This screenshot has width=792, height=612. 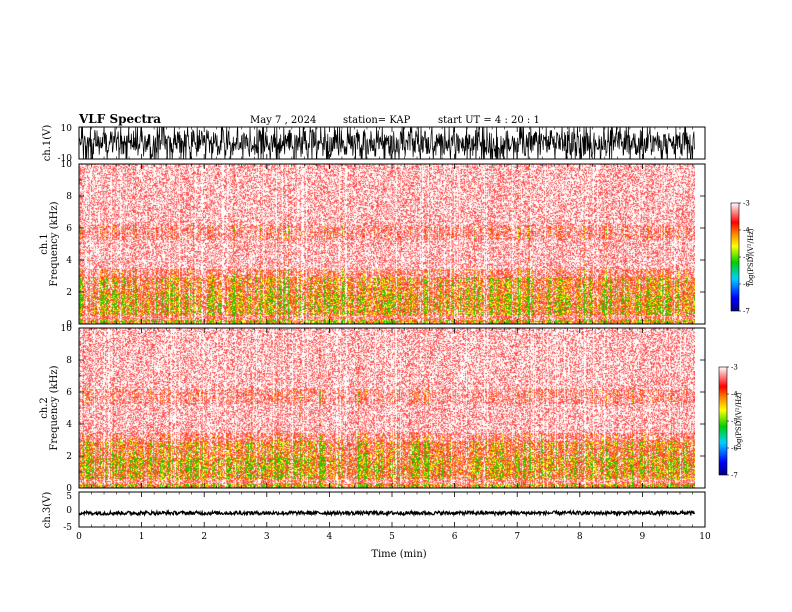 I want to click on ch3-ytick-5: 5, so click(x=69, y=497).